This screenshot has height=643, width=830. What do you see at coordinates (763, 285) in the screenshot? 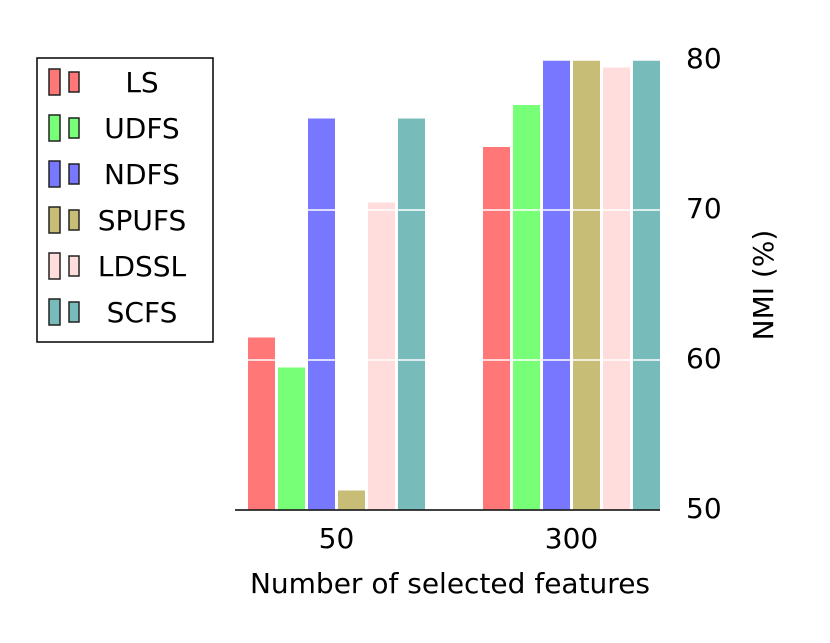
I see `y-axis-label: NMI (%)` at bounding box center [763, 285].